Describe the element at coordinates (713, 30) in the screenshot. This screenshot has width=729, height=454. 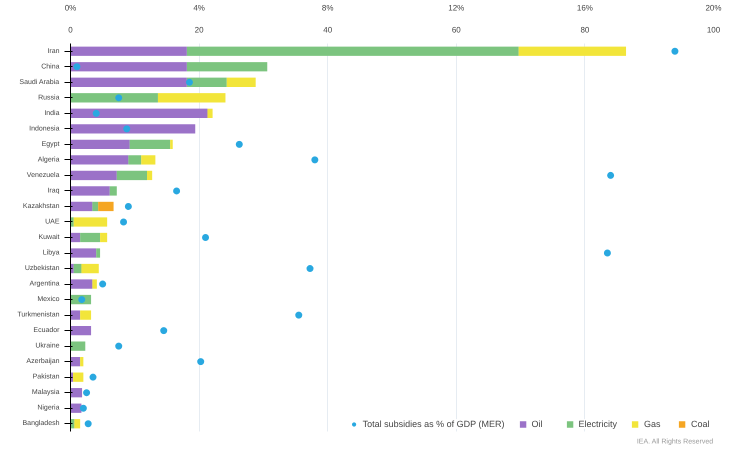
I see `x-tick-label: 100` at that location.